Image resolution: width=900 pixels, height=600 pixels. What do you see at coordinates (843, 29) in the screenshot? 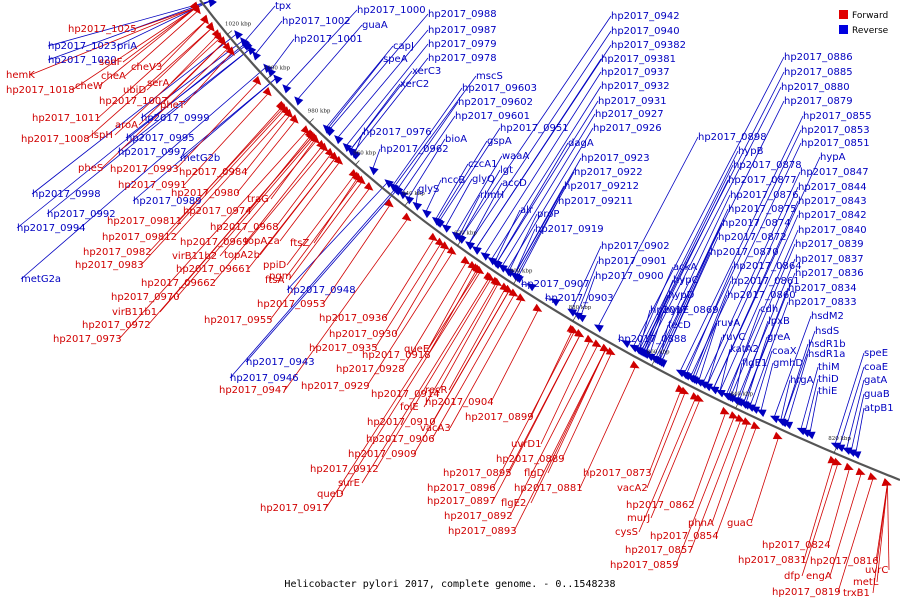
I see `legend-reverse-swatch` at bounding box center [843, 29].